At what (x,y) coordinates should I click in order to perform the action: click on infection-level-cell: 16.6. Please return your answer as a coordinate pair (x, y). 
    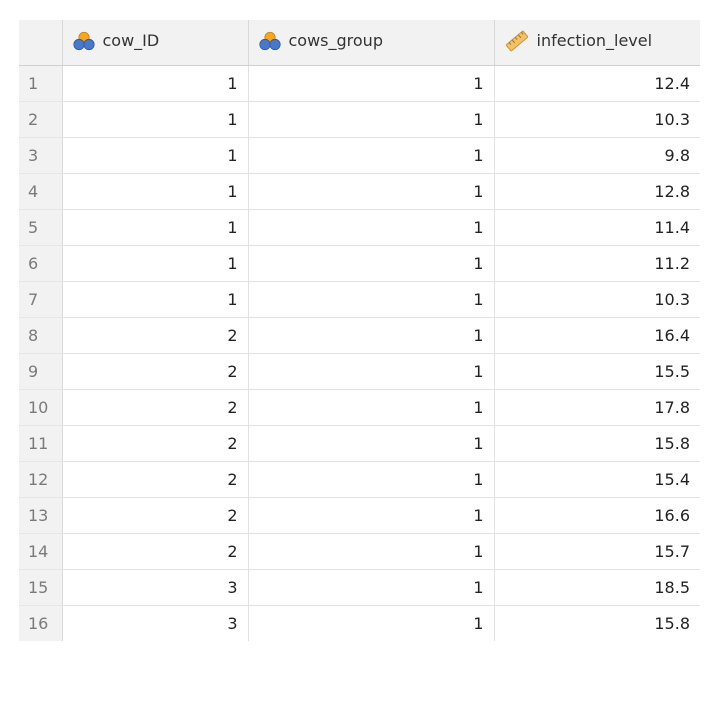
    Looking at the image, I should click on (597, 515).